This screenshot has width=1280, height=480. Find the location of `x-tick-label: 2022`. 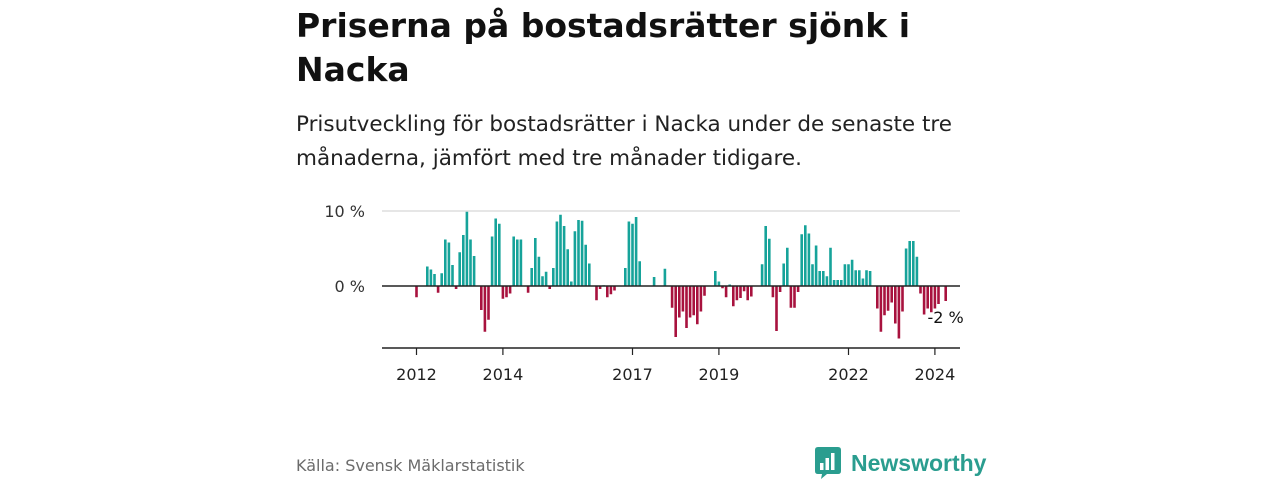

x-tick-label: 2022 is located at coordinates (848, 374).